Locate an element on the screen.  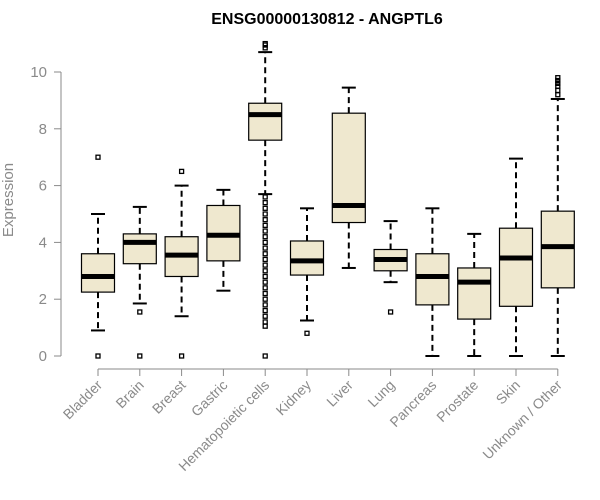
y-tick-label: 4 is located at coordinates (43, 242).